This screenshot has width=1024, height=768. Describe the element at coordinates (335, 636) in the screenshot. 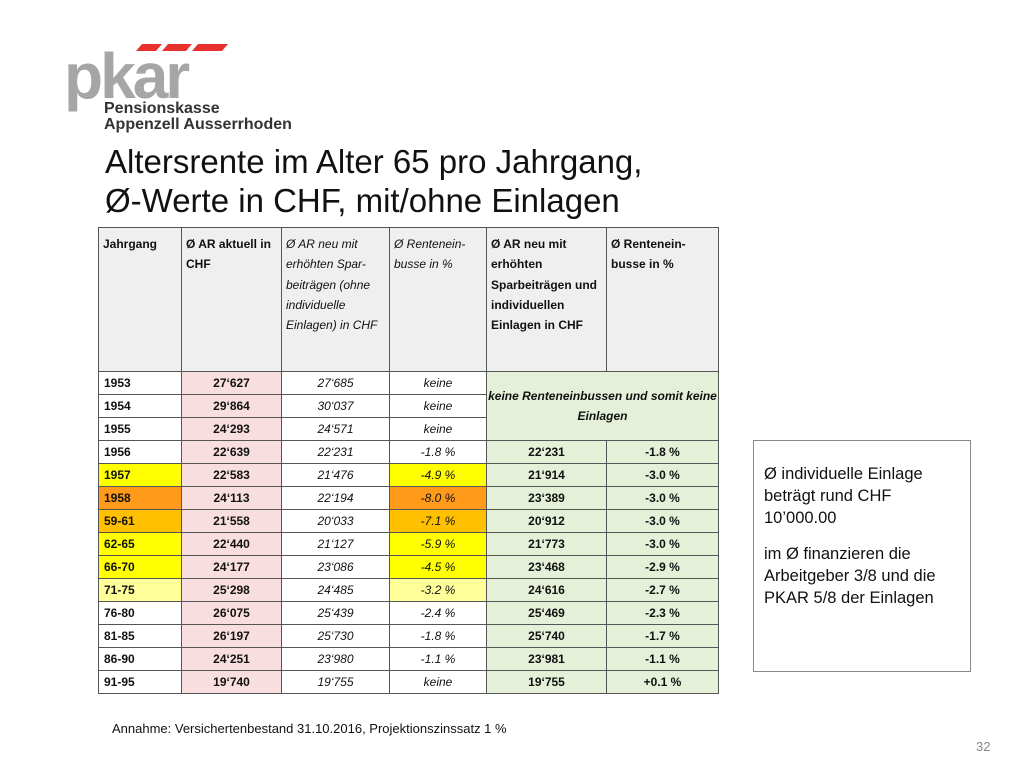

I see `cell-ar-neu: 25‘730` at that location.